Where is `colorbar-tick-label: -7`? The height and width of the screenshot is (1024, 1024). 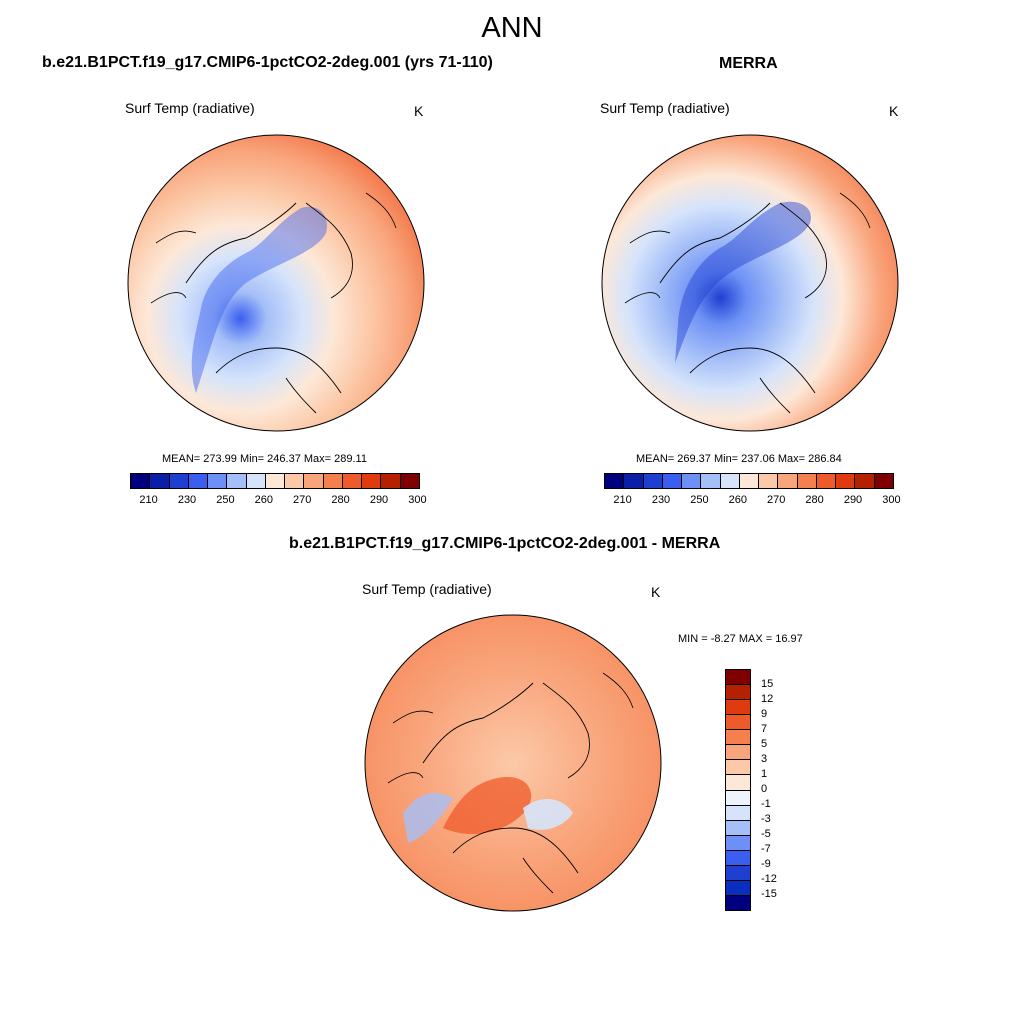 colorbar-tick-label: -7 is located at coordinates (766, 849).